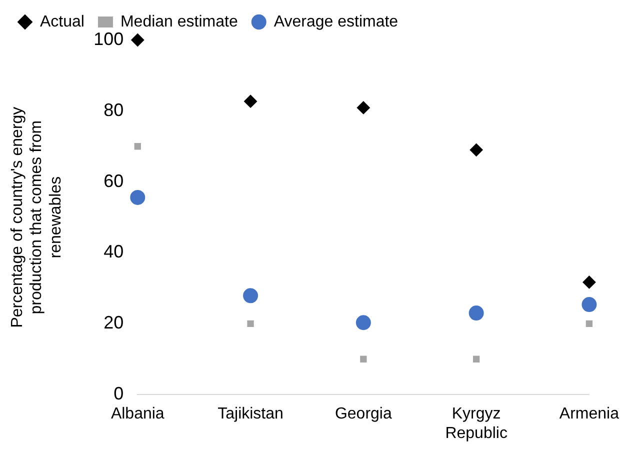 This screenshot has width=629, height=453. What do you see at coordinates (109, 38) in the screenshot?
I see `y-tick-label: 100` at bounding box center [109, 38].